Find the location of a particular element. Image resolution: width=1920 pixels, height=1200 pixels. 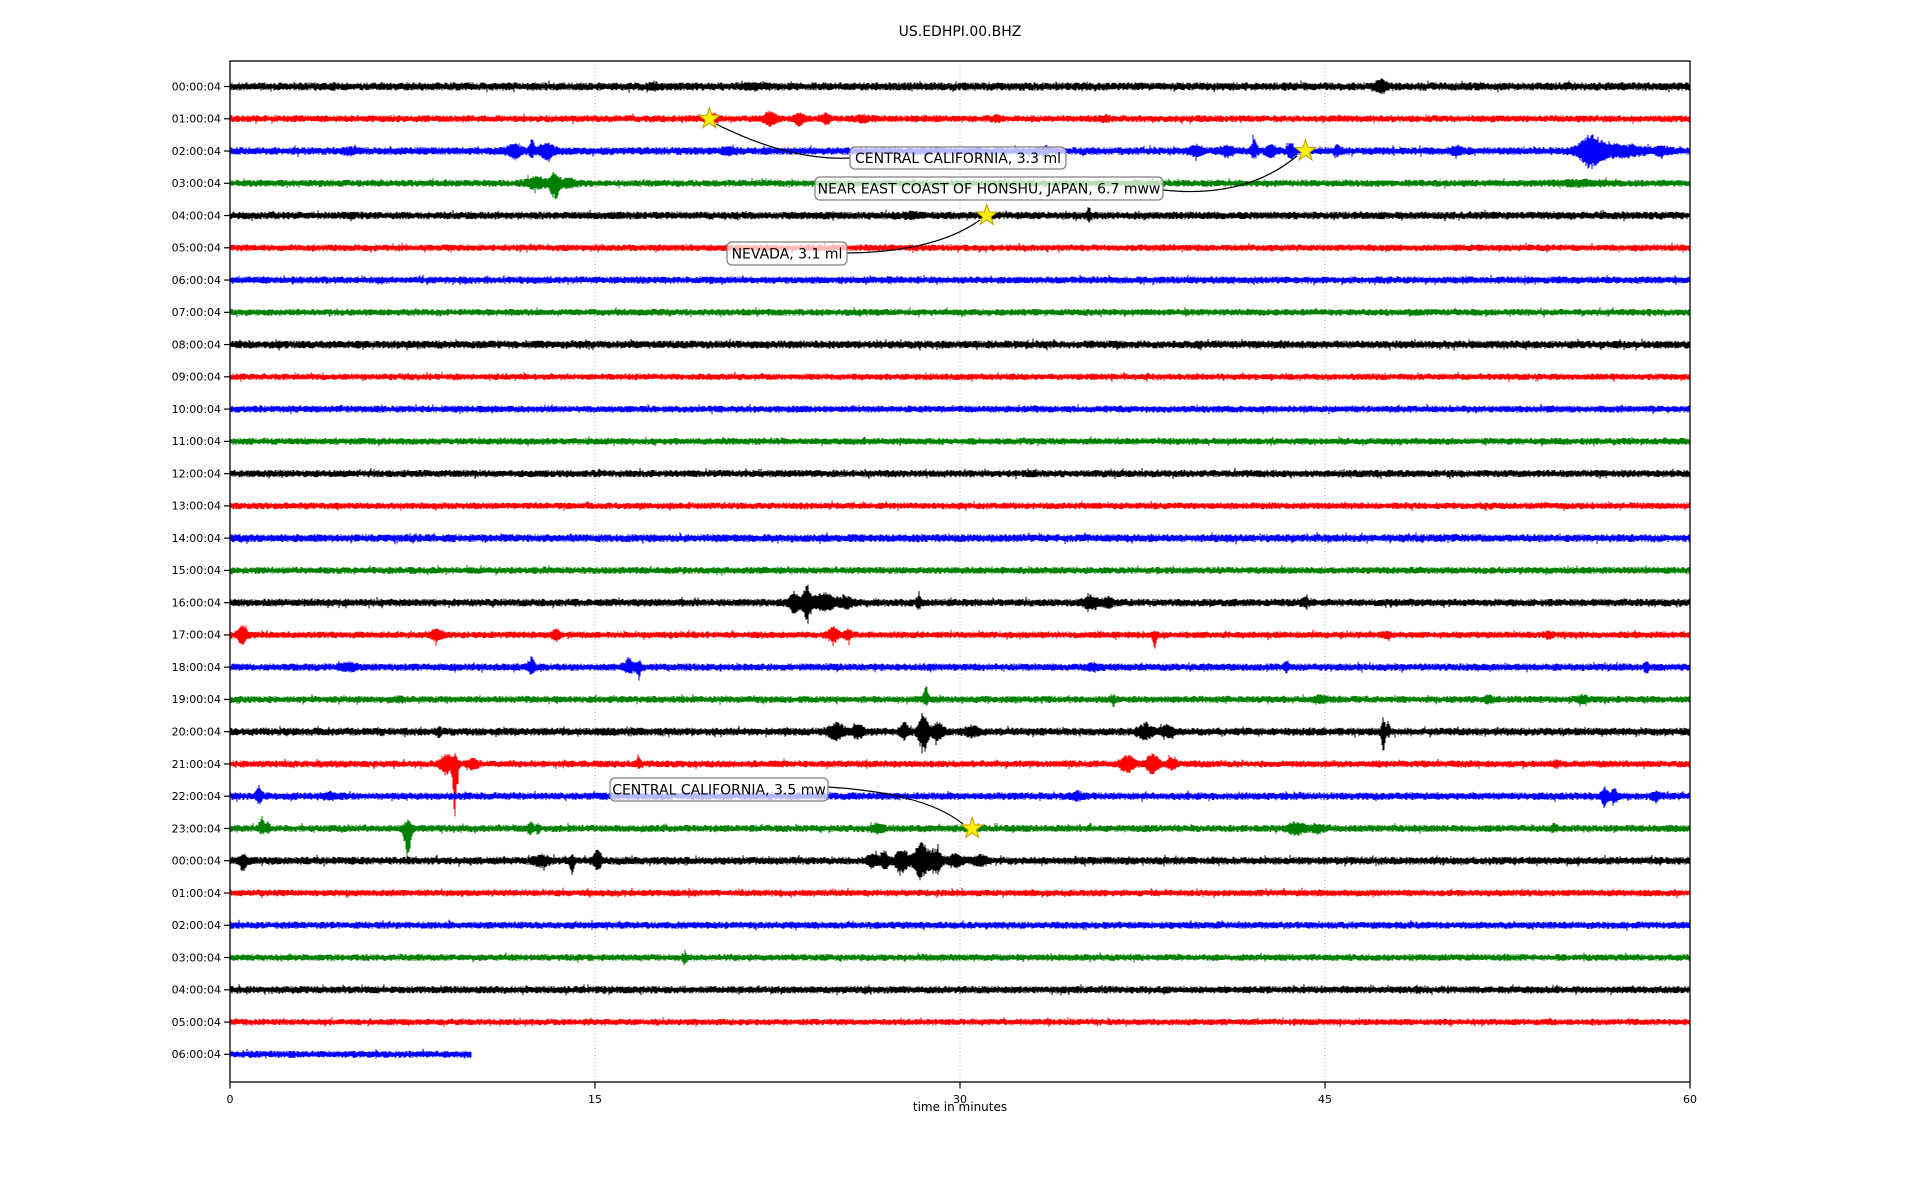

y-tick-label-9: 09:00:04 is located at coordinates (196, 377).